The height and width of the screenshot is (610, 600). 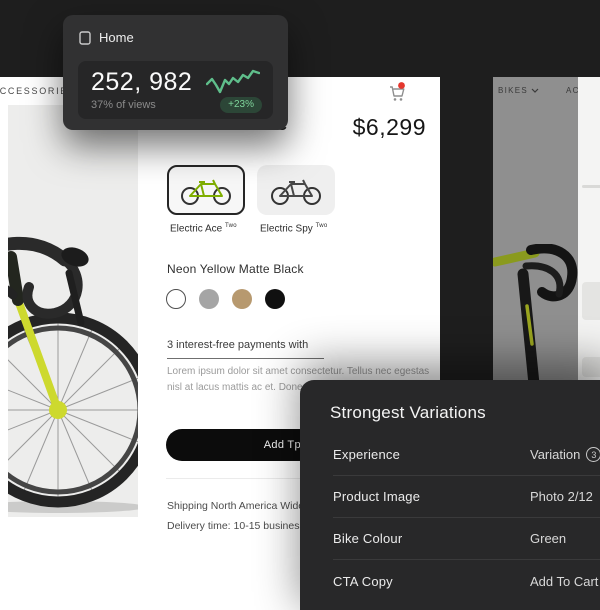 I want to click on thumbnail-label-electric-ace: Electric Ace Two, so click(x=203, y=229).